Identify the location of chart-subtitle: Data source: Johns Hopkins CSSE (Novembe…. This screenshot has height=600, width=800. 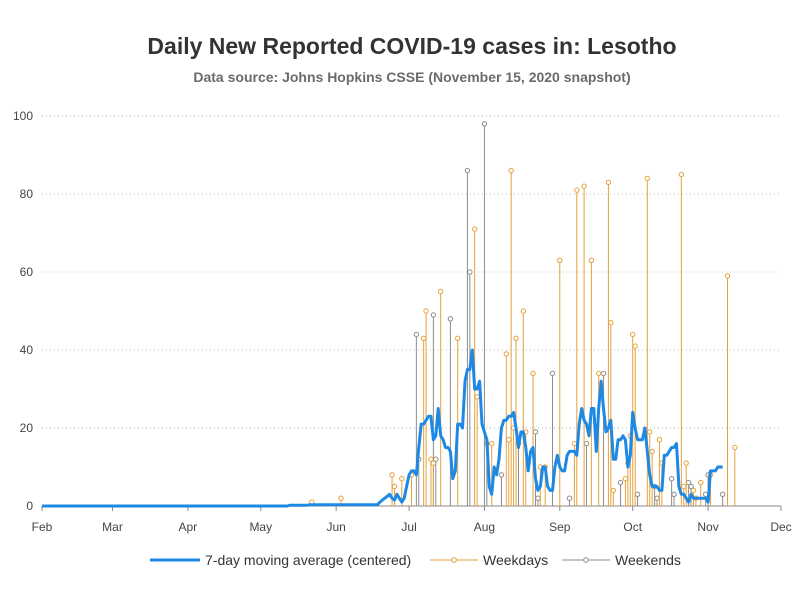
(411, 77).